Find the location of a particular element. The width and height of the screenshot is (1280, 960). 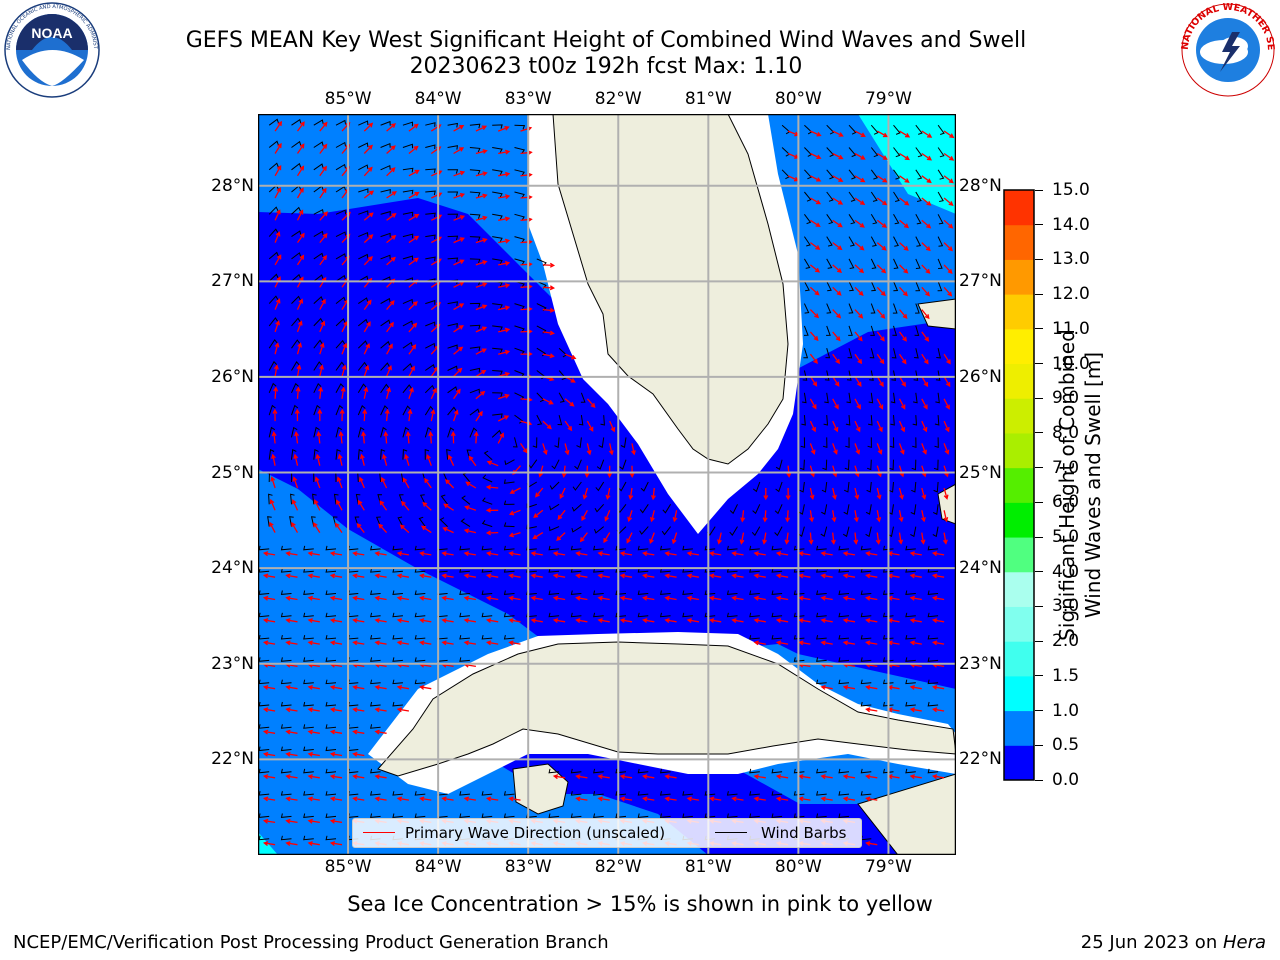

colorbar-frame is located at coordinates (1019, 485).